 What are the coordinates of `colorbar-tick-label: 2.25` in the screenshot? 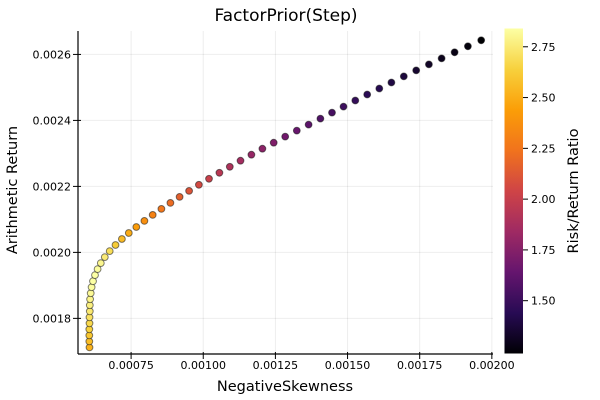 It's located at (543, 148).